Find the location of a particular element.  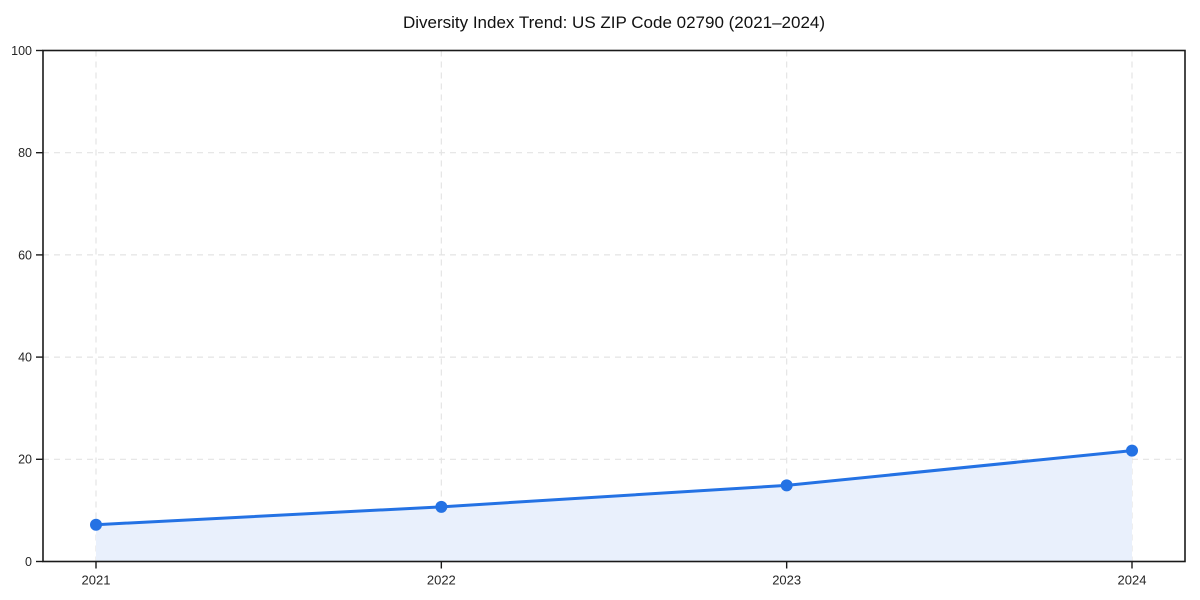

x-tick-label: 2024 is located at coordinates (1132, 580).